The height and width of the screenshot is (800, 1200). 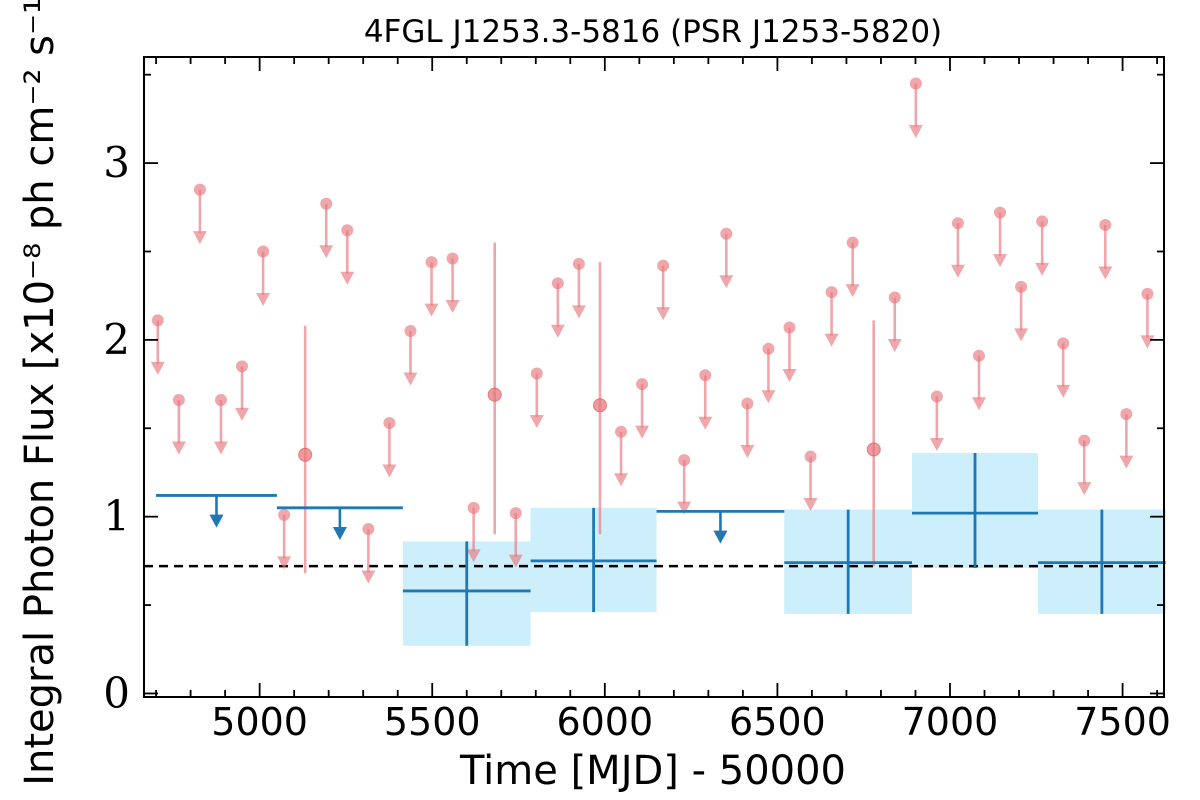 What do you see at coordinates (40, 393) in the screenshot?
I see `y-axis-label: Integral Photon Flux [x10⁻⁸ ph cm⁻² s⁻¹]` at bounding box center [40, 393].